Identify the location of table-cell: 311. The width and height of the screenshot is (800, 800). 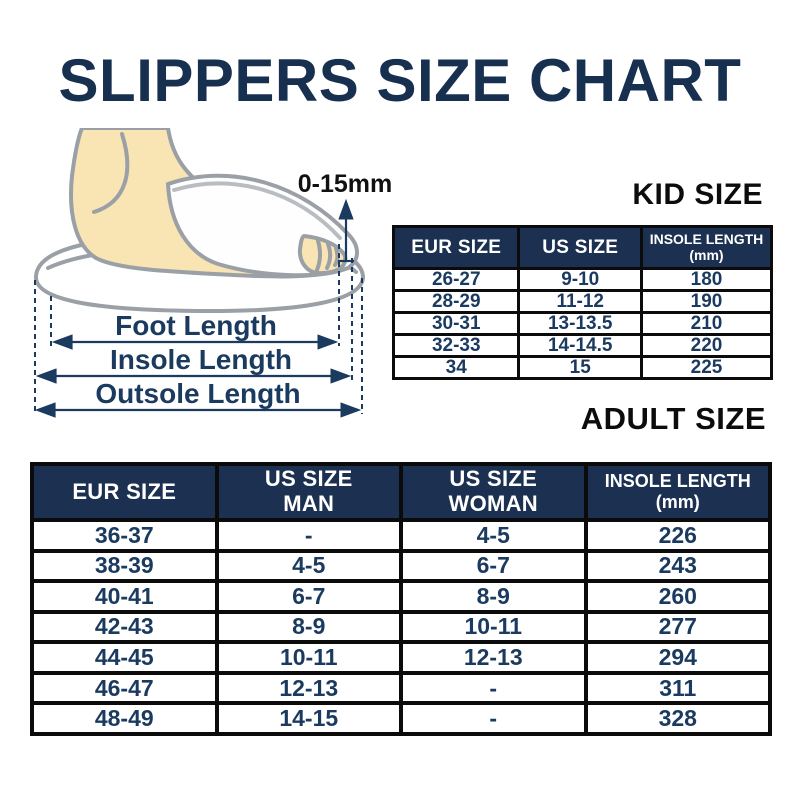
(677, 688).